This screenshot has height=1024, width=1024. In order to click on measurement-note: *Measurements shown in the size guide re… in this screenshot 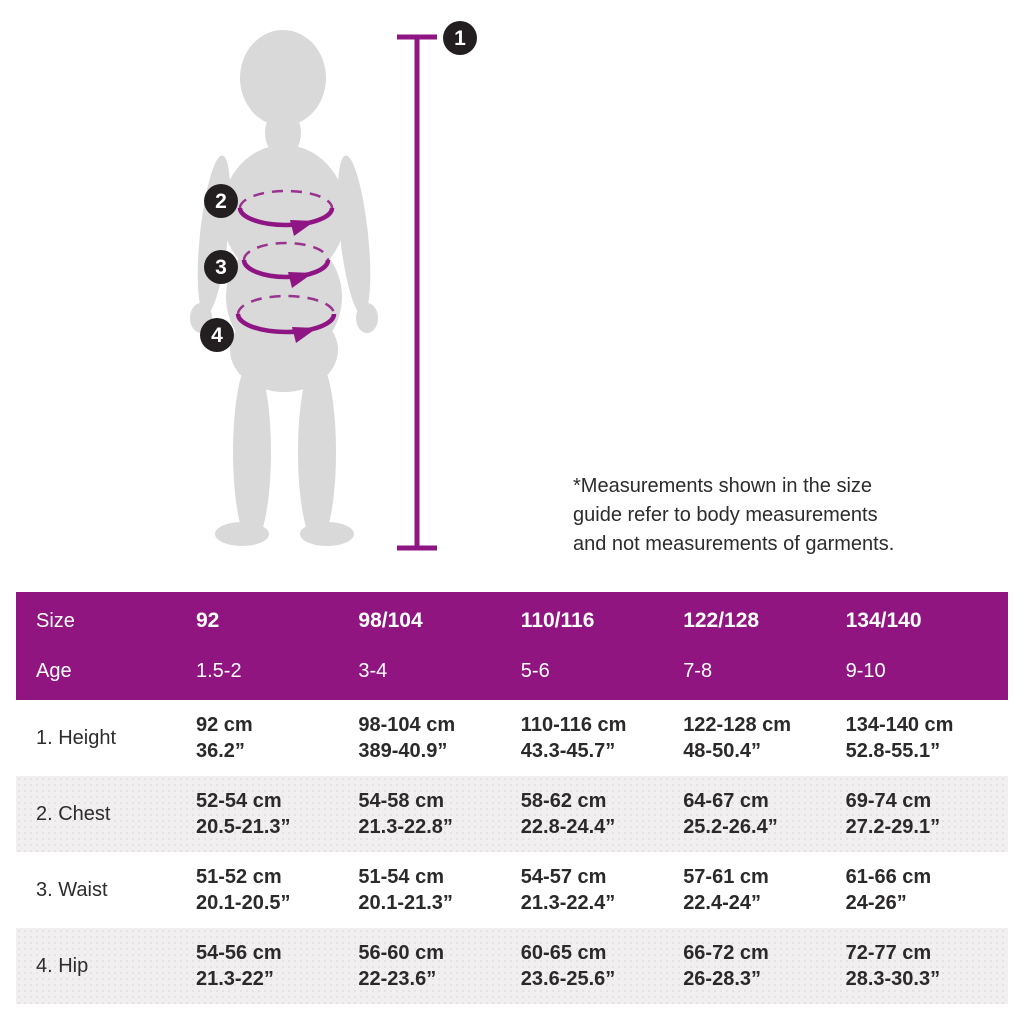, I will do `click(734, 515)`.